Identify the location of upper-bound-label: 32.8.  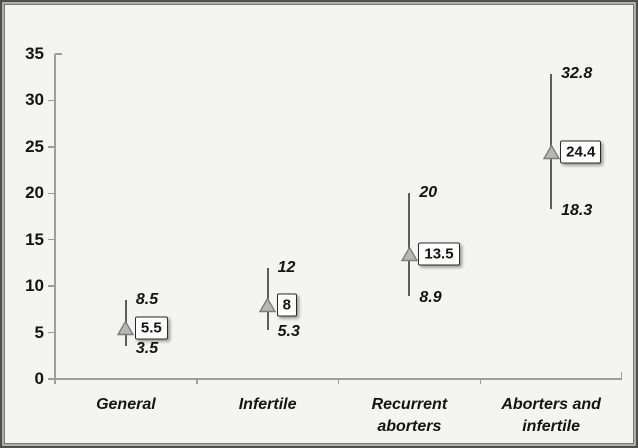
(577, 74).